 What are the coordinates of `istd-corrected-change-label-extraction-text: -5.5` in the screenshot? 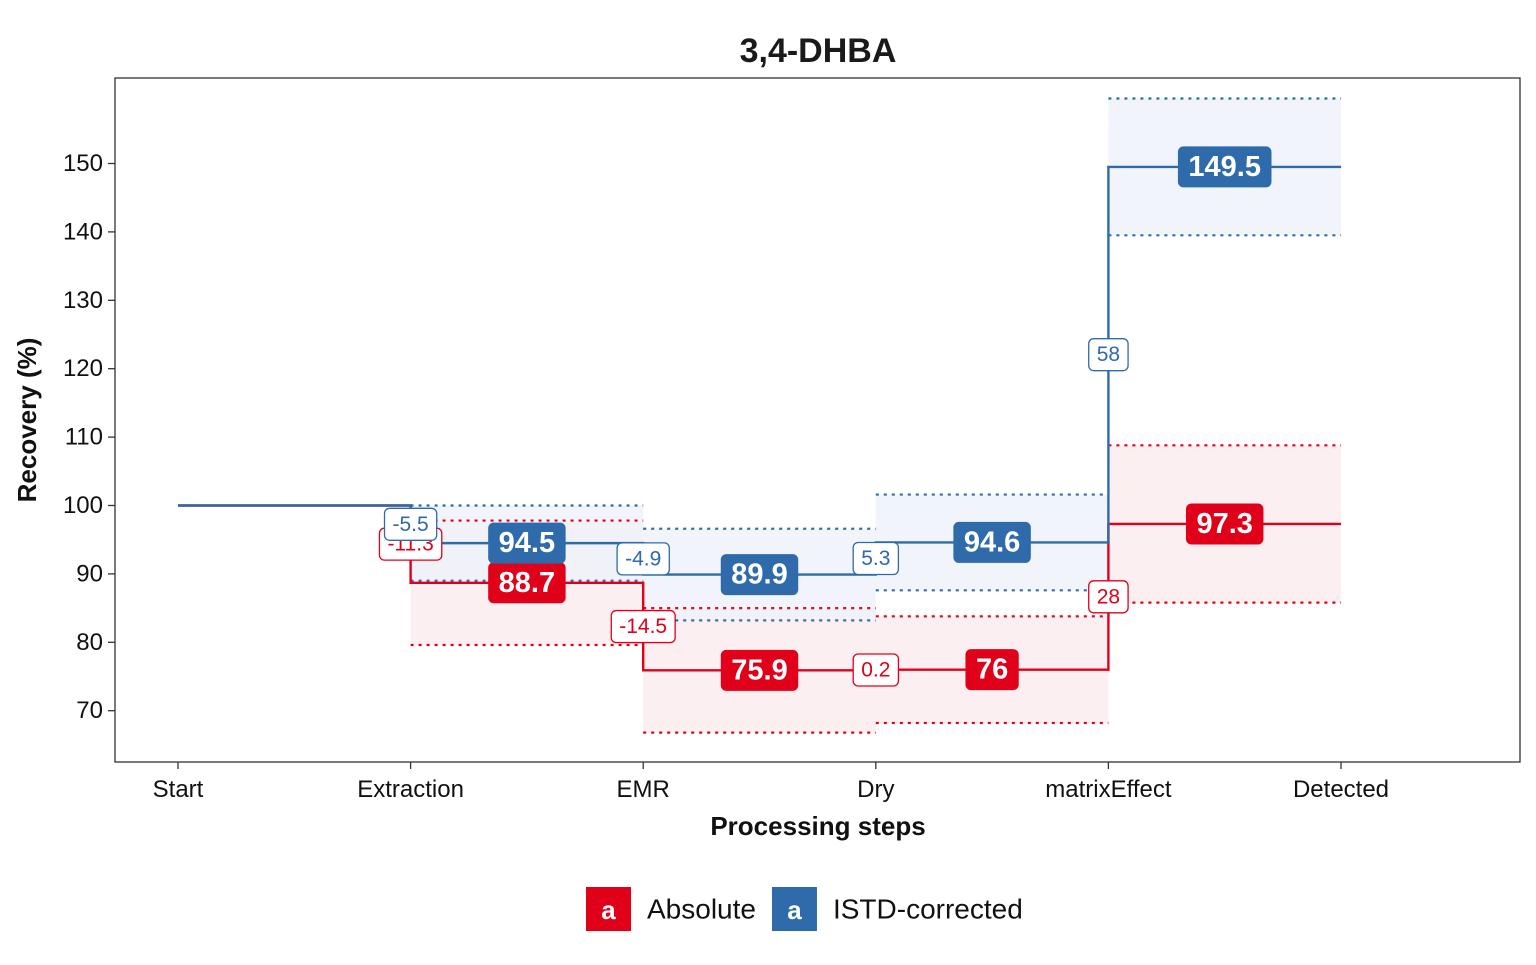 It's located at (411, 524).